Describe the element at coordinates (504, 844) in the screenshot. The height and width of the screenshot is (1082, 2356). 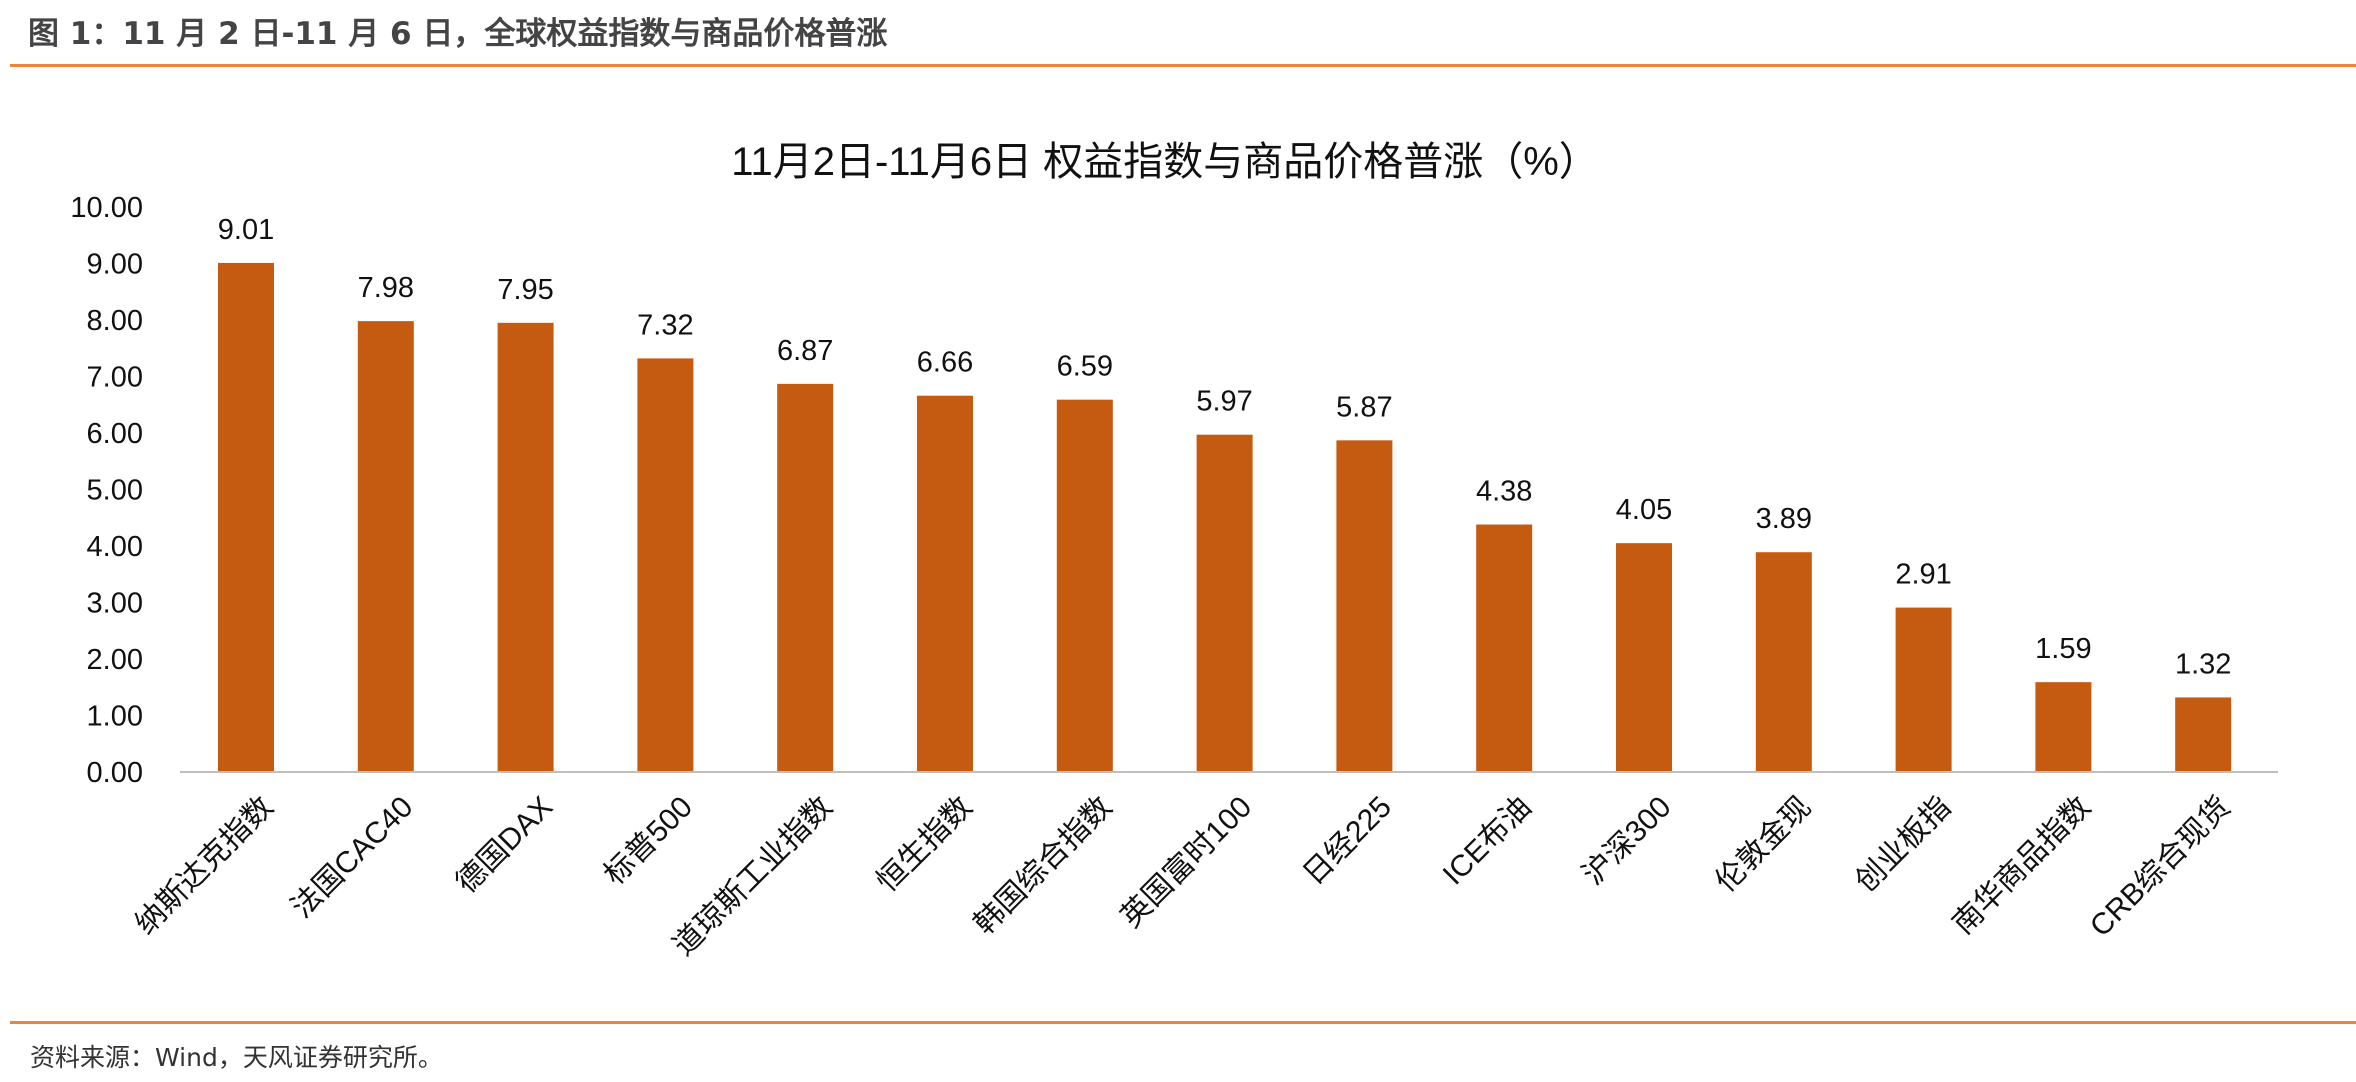
I see `x-tick-label: 德国DAX` at that location.